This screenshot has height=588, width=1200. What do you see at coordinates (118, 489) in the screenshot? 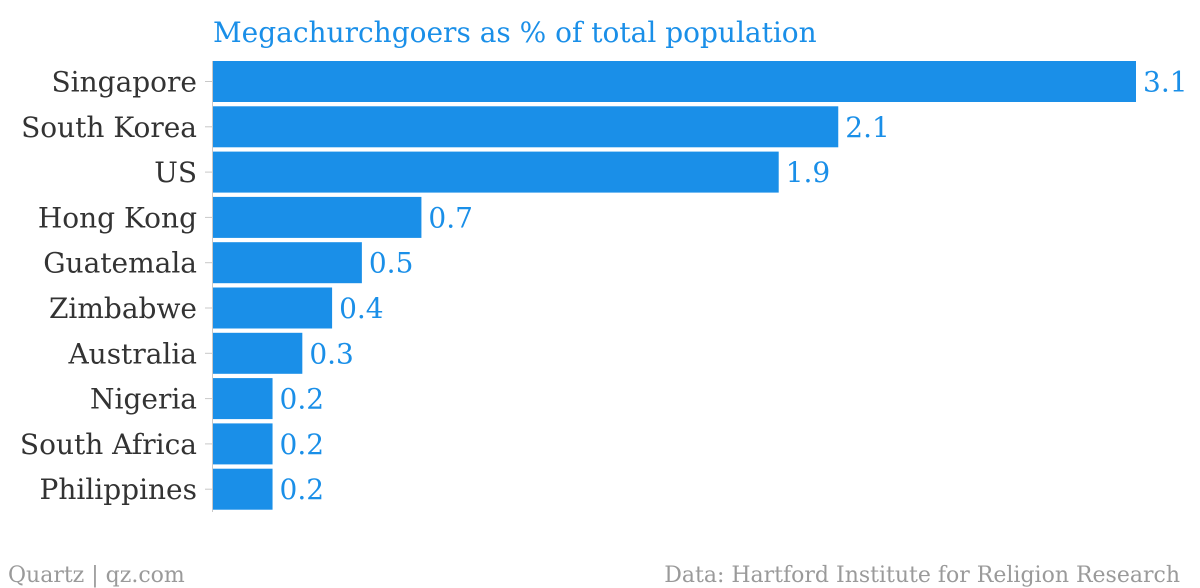
I see `category-label: Philippines` at bounding box center [118, 489].